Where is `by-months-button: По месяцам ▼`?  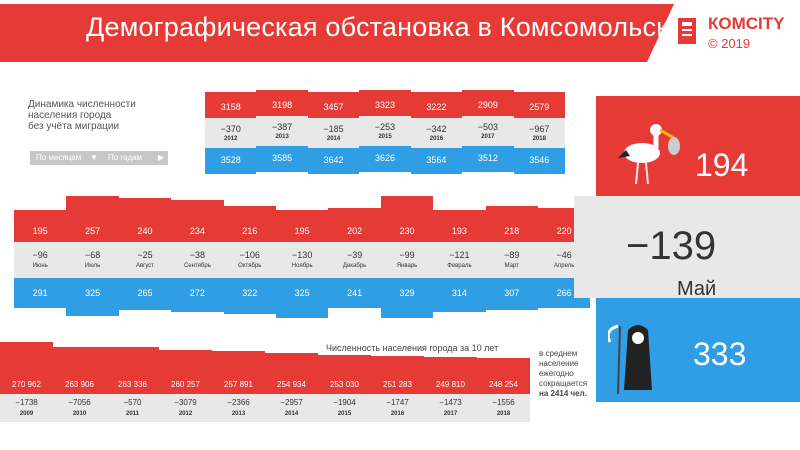 by-months-button: По месяцам ▼ is located at coordinates (66, 158).